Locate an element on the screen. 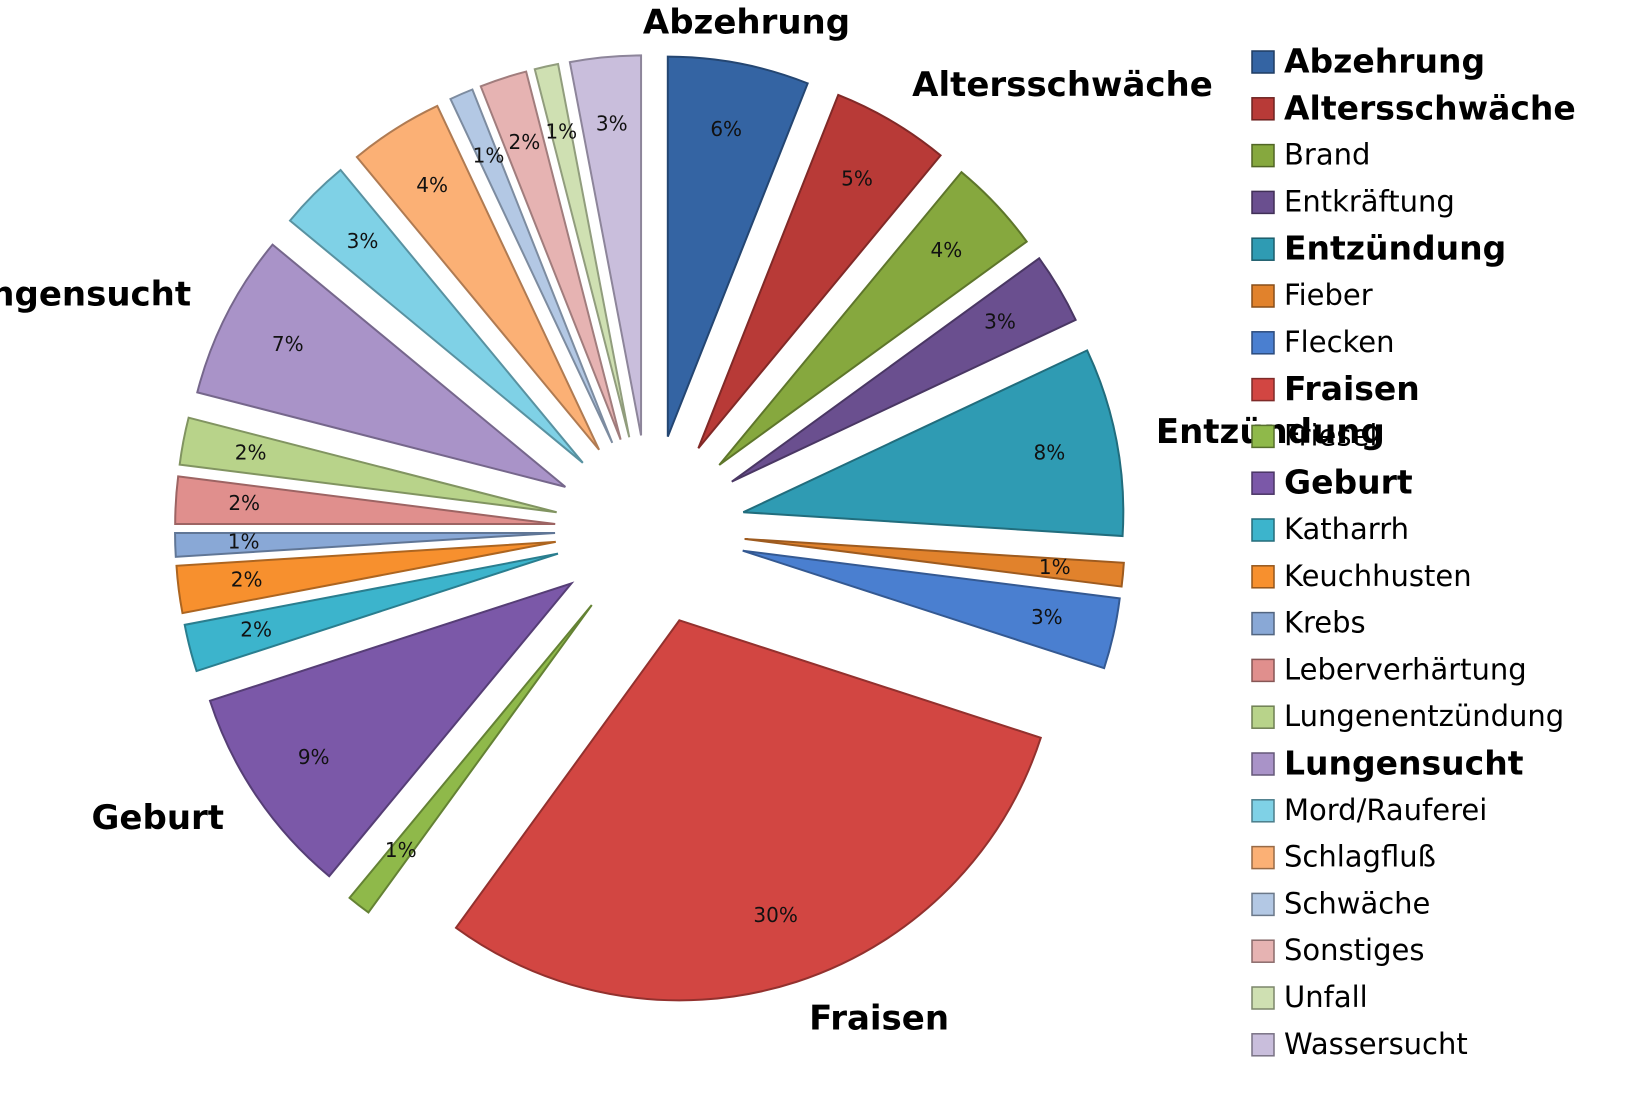 Image resolution: width=1626 pixels, height=1099 pixels. legend-label: Schwäche is located at coordinates (1357, 903).